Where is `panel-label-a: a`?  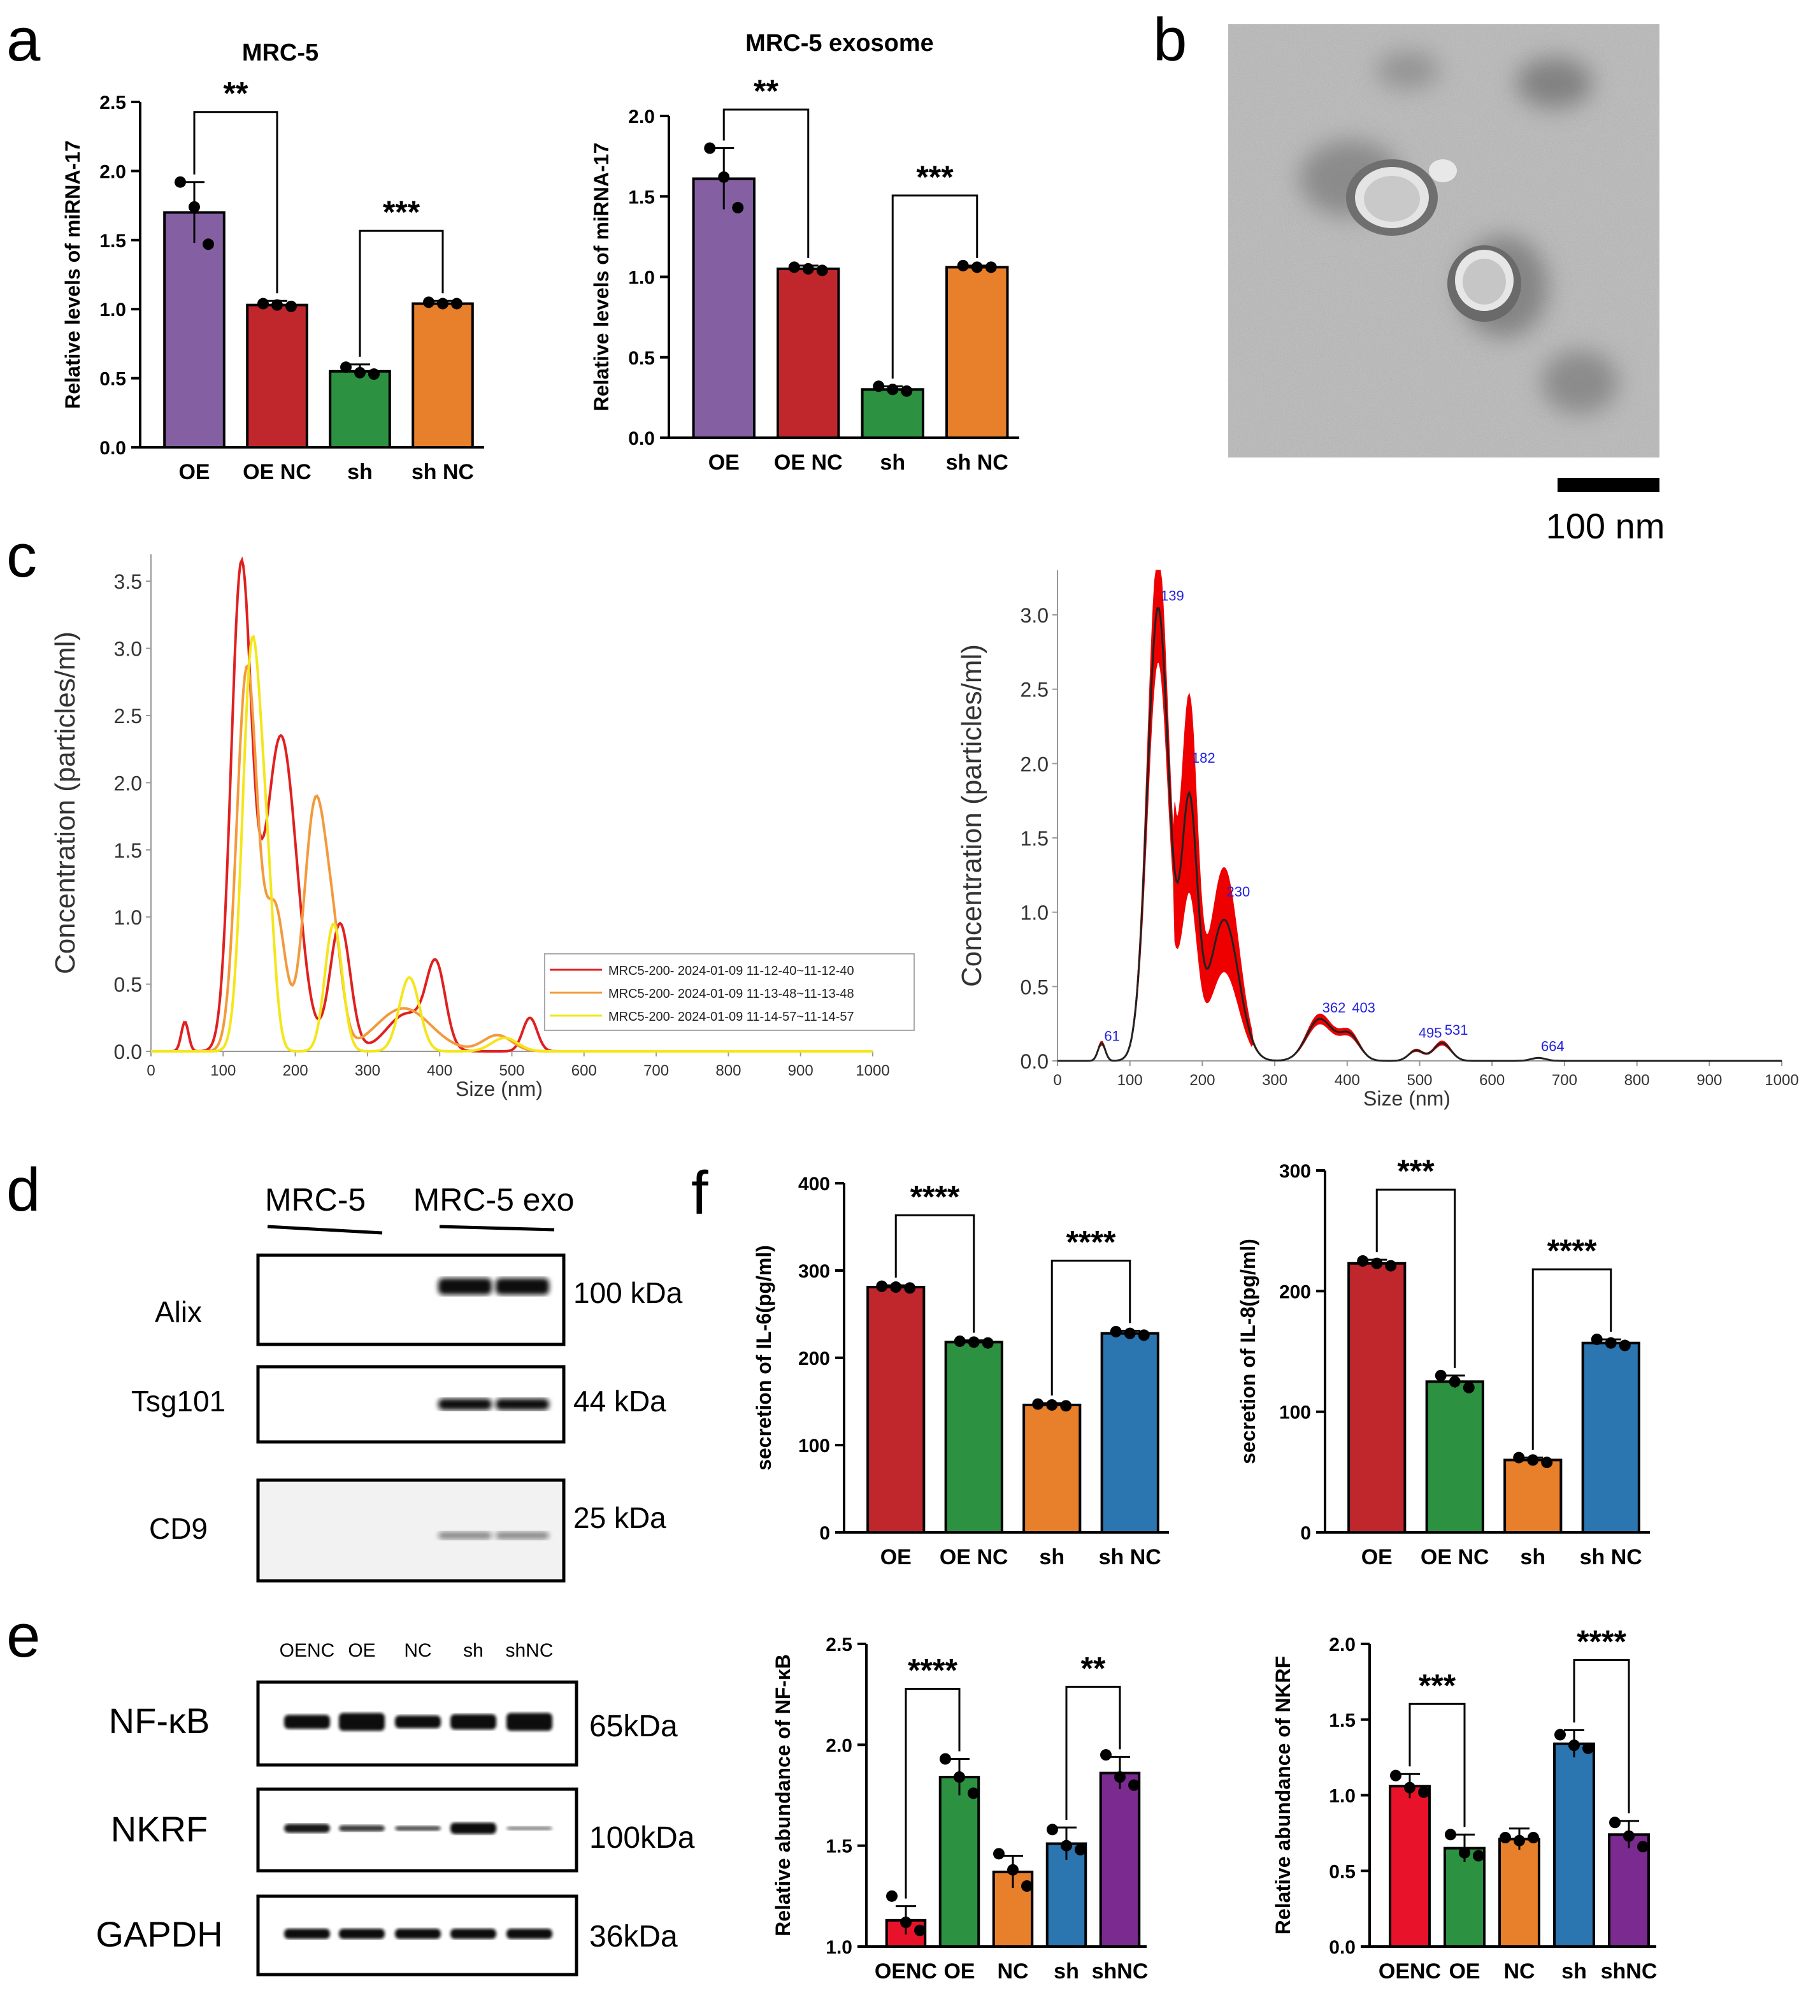 panel-label-a: a is located at coordinates (23, 40).